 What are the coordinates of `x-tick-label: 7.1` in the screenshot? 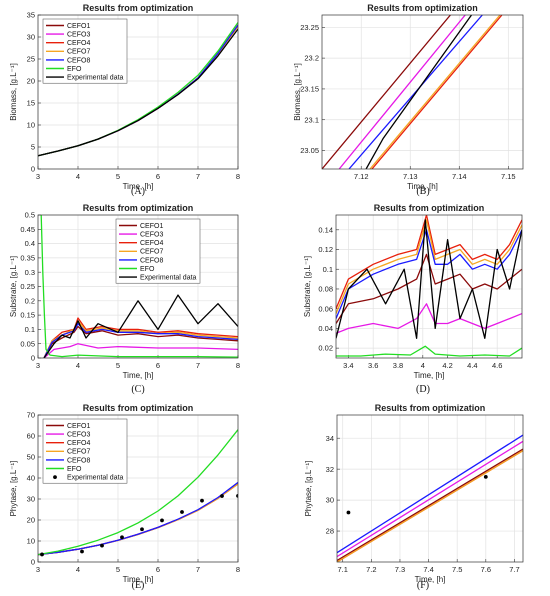 It's located at (343, 569).